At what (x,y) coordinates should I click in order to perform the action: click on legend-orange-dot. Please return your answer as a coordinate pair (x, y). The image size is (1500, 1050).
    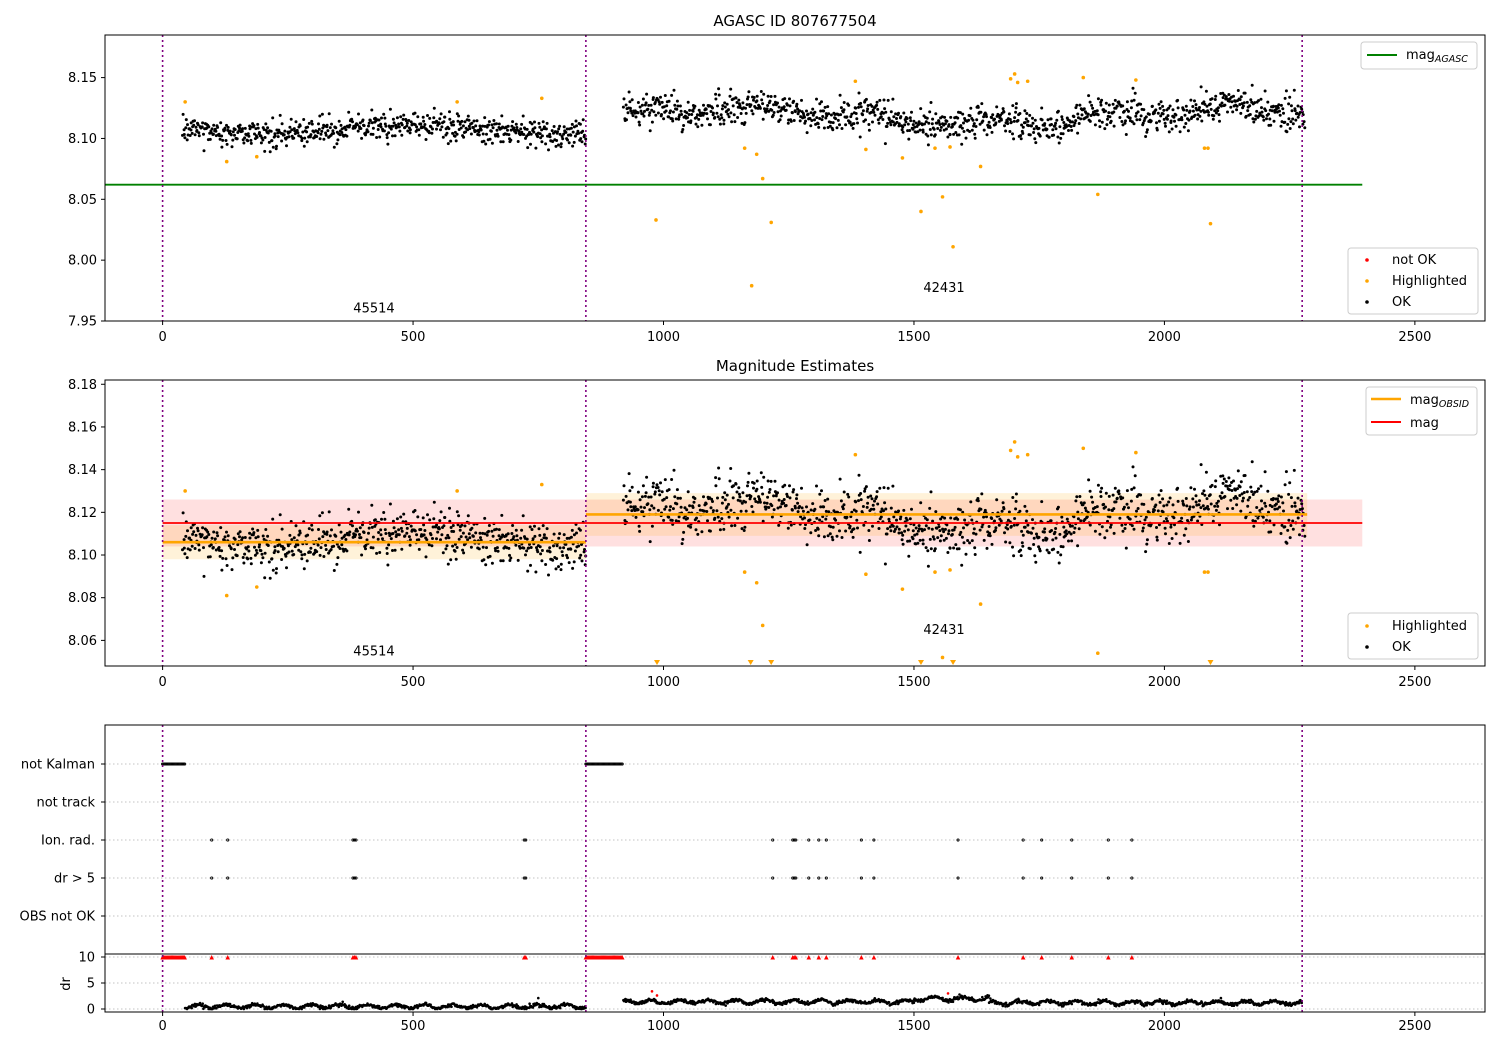
    Looking at the image, I should click on (1367, 626).